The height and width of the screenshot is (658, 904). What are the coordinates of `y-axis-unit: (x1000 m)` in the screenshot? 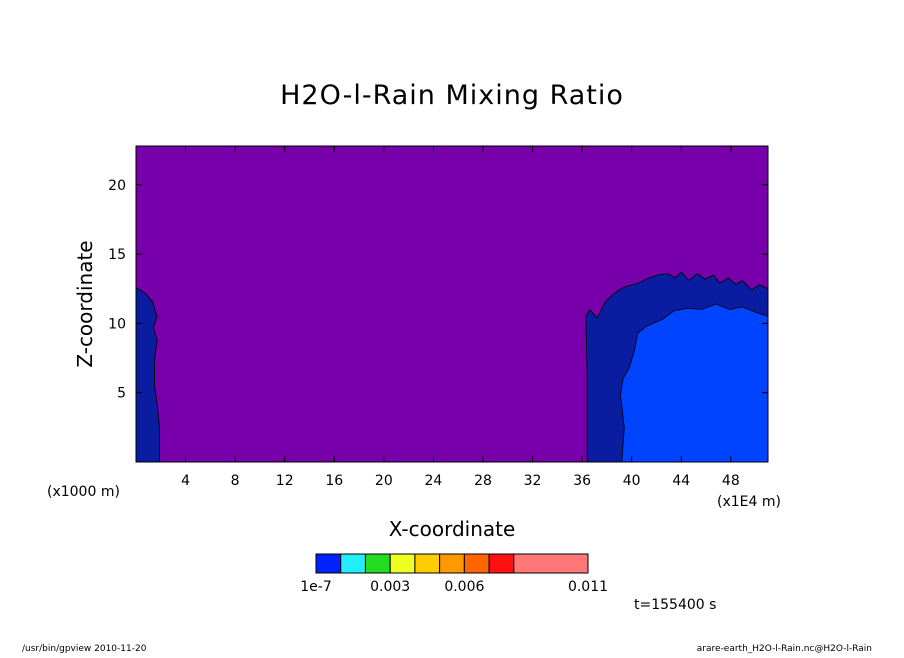 It's located at (83, 492).